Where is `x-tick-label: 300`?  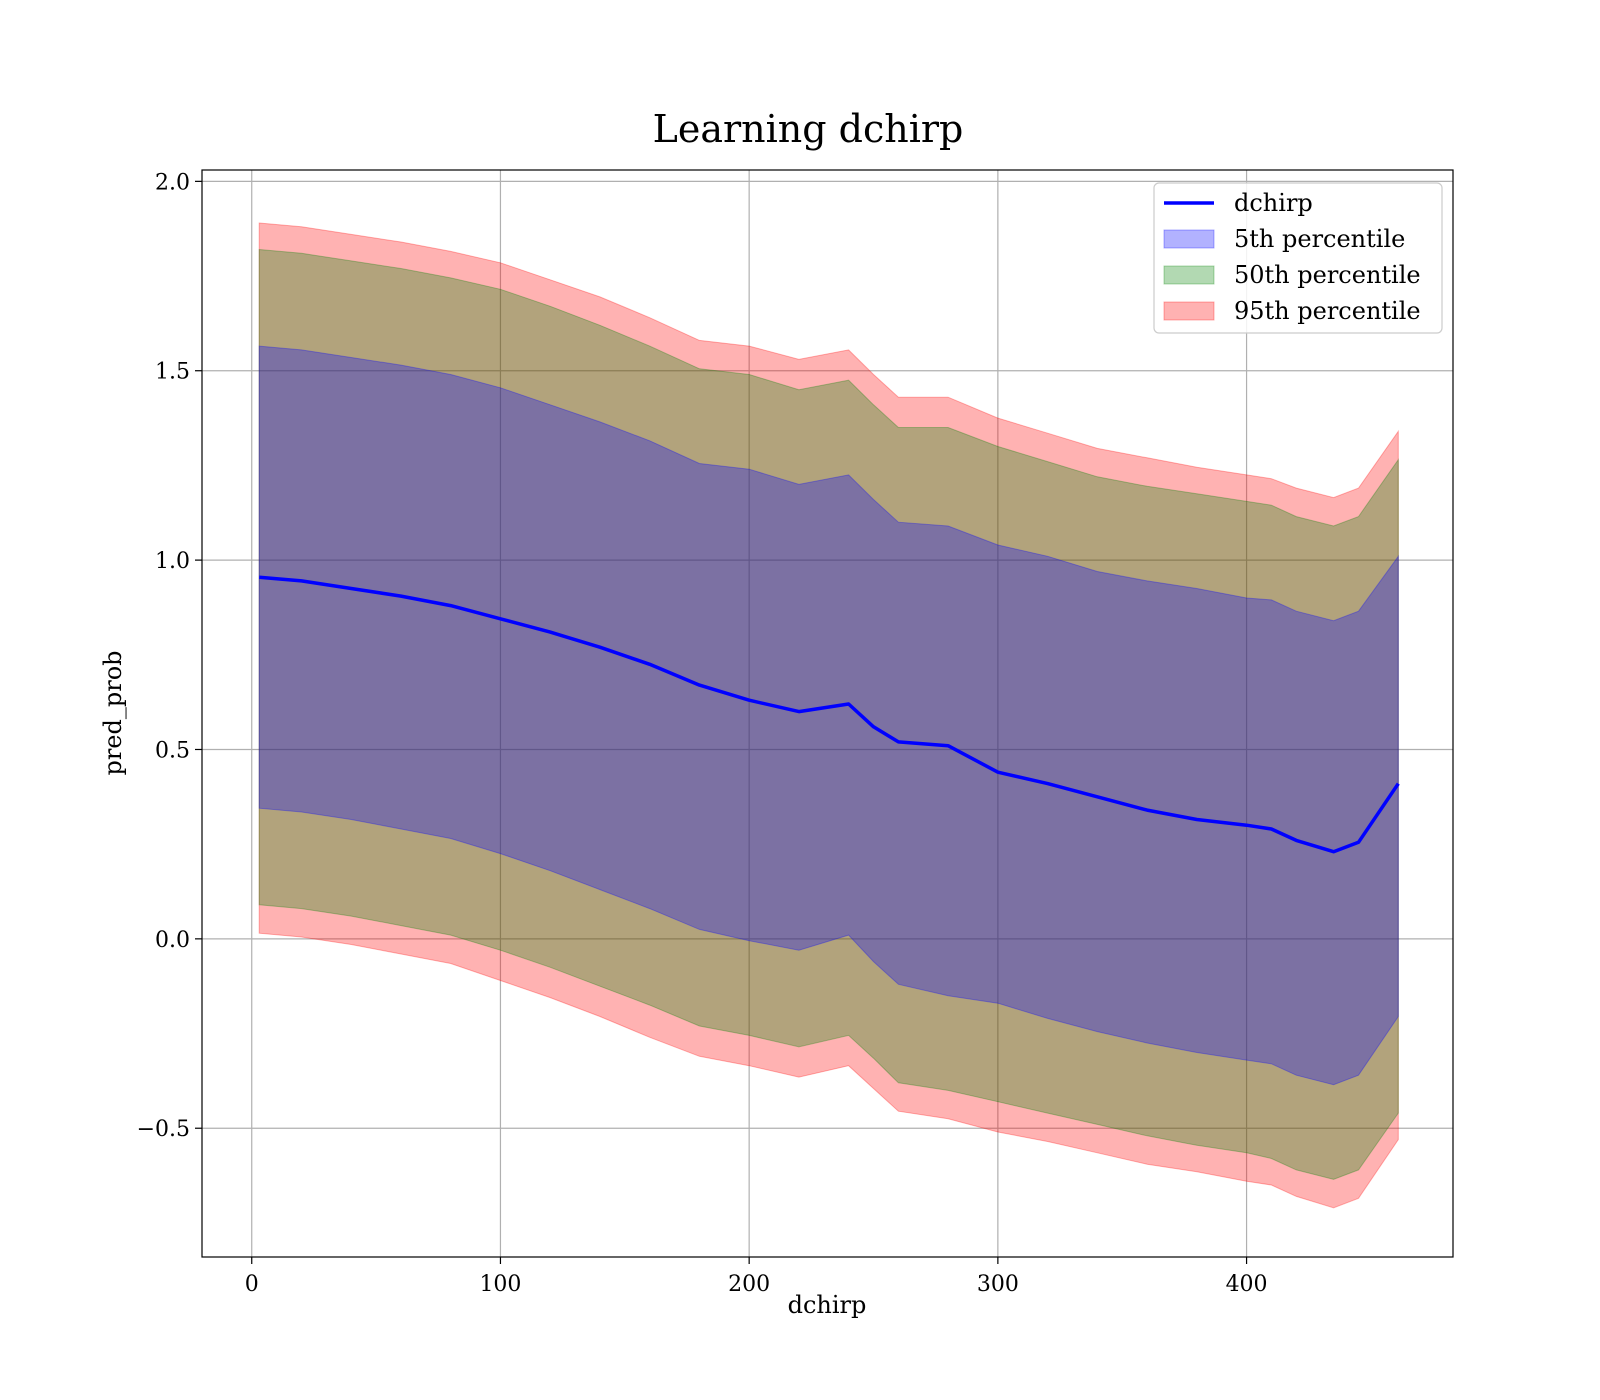 x-tick-label: 300 is located at coordinates (998, 1284).